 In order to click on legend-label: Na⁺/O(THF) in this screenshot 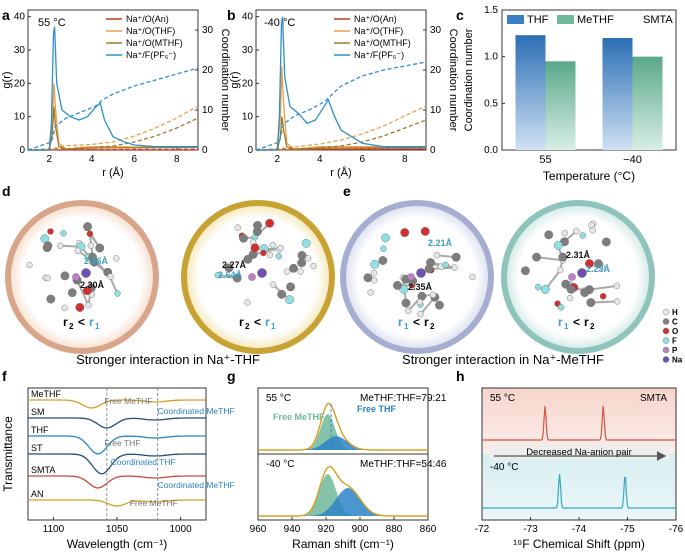, I will do `click(378, 31)`.